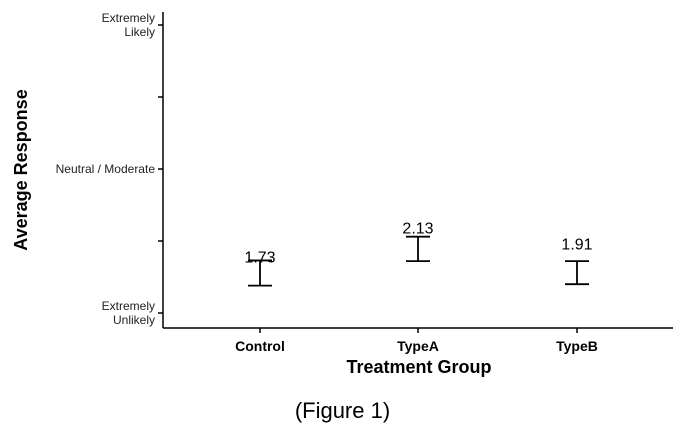 This screenshot has height=441, width=685. What do you see at coordinates (134, 320) in the screenshot?
I see `y-tick-label: Unlikely` at bounding box center [134, 320].